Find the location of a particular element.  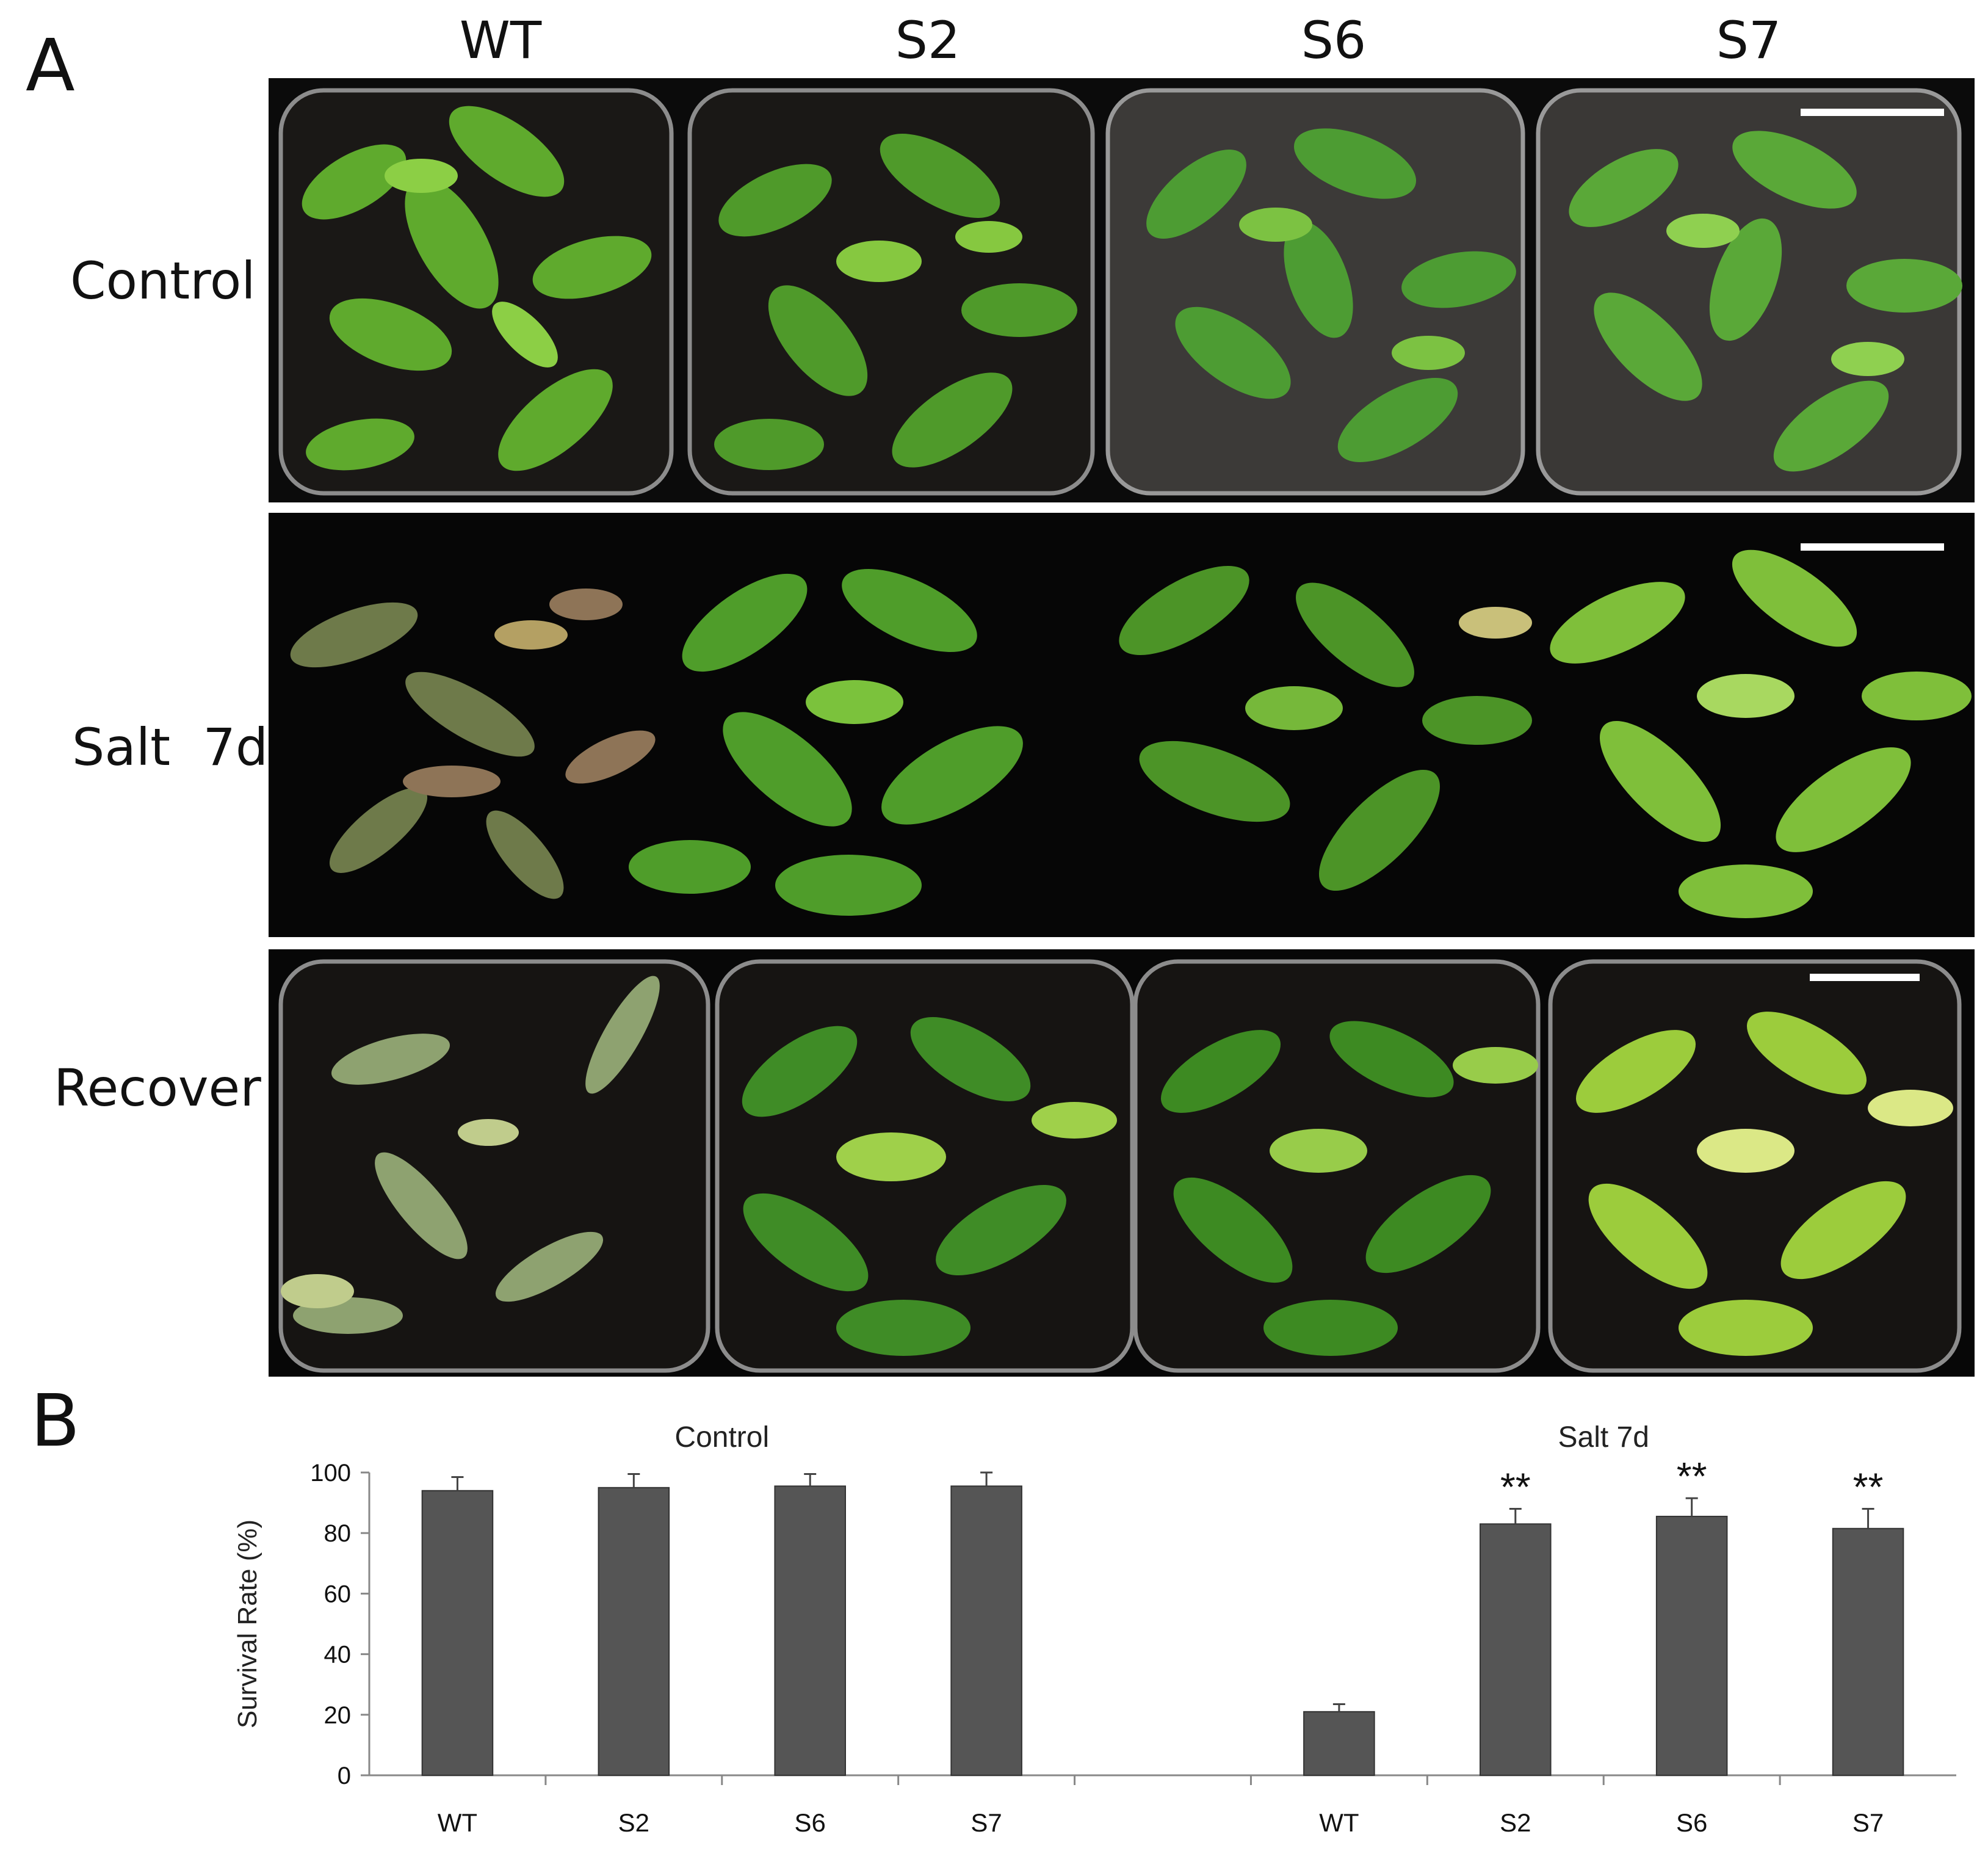

scale-bar-recover is located at coordinates (1865, 977).